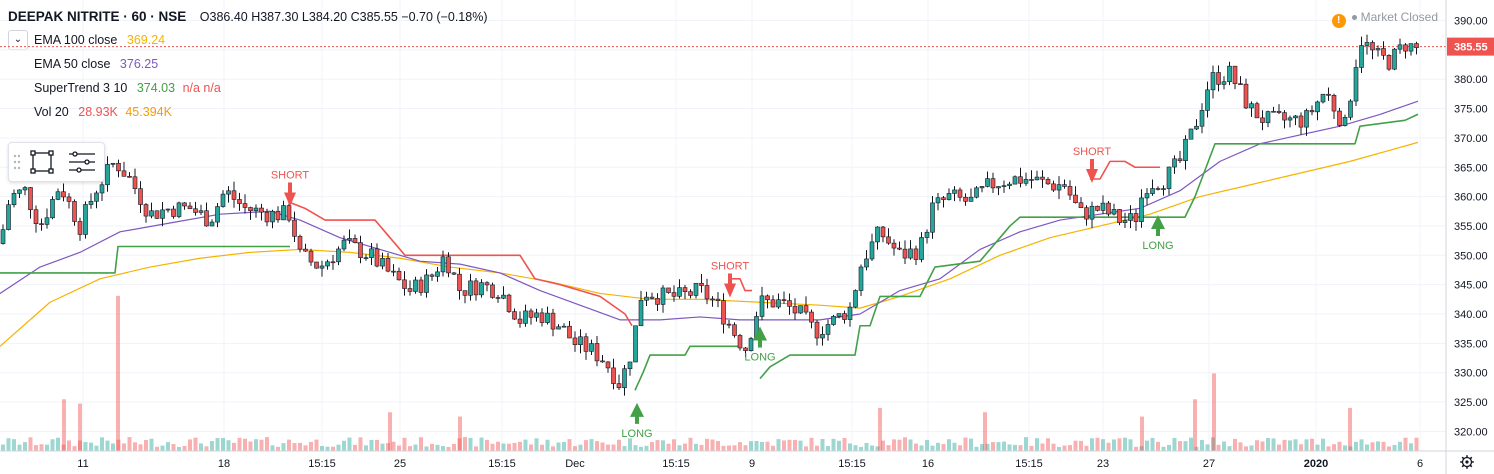 The image size is (1494, 474). I want to click on rectangle-icon, so click(42, 162).